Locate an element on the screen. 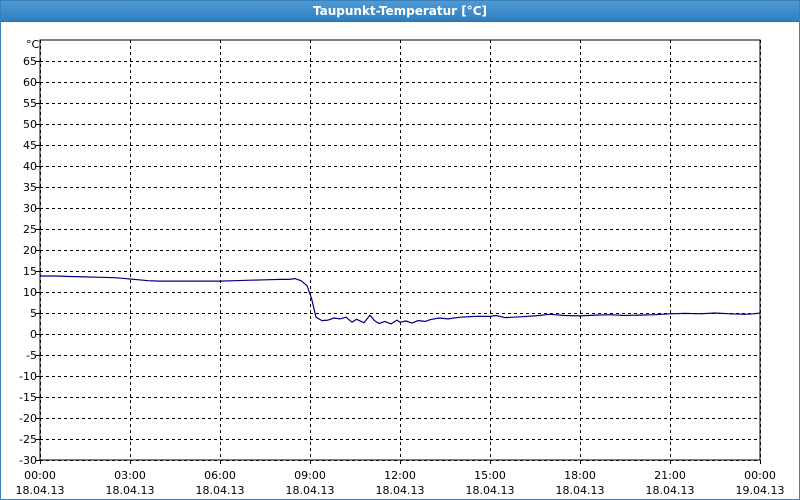 This screenshot has height=500, width=800. y-tick-label: 5 is located at coordinates (33, 313).